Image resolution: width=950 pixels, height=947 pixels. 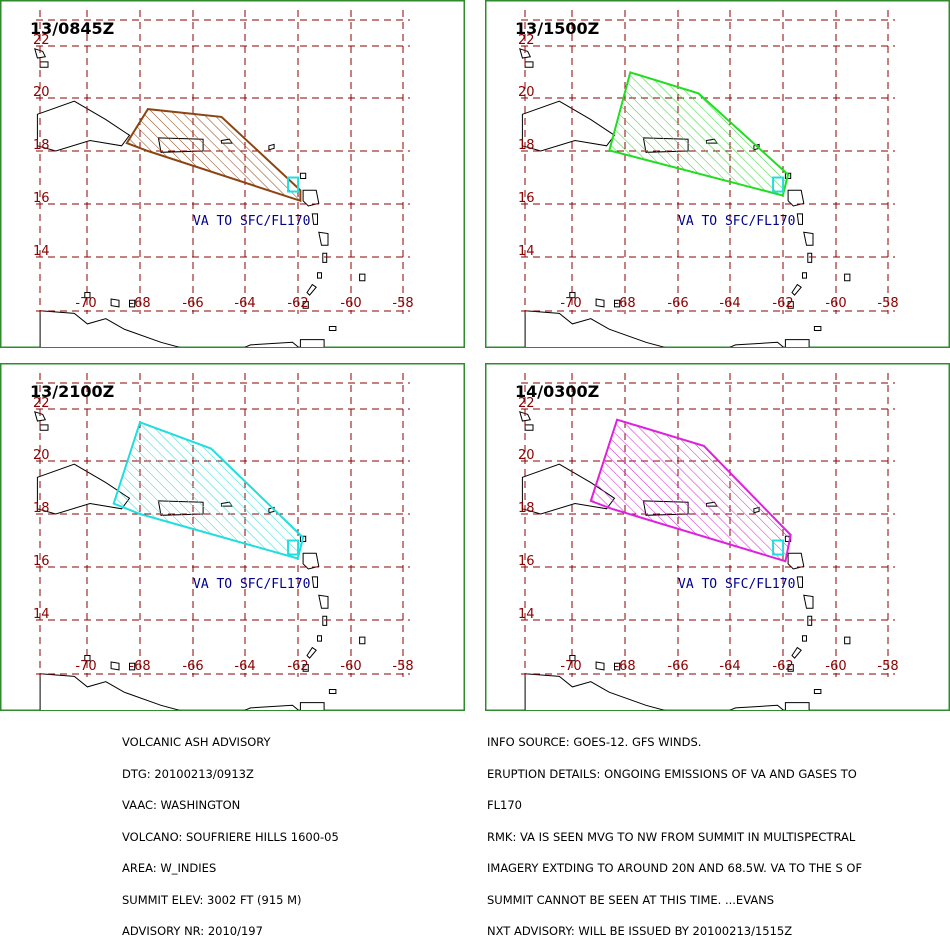 What do you see at coordinates (192, 931) in the screenshot?
I see `advisory-line: ADVISORY NR: 2010/197` at bounding box center [192, 931].